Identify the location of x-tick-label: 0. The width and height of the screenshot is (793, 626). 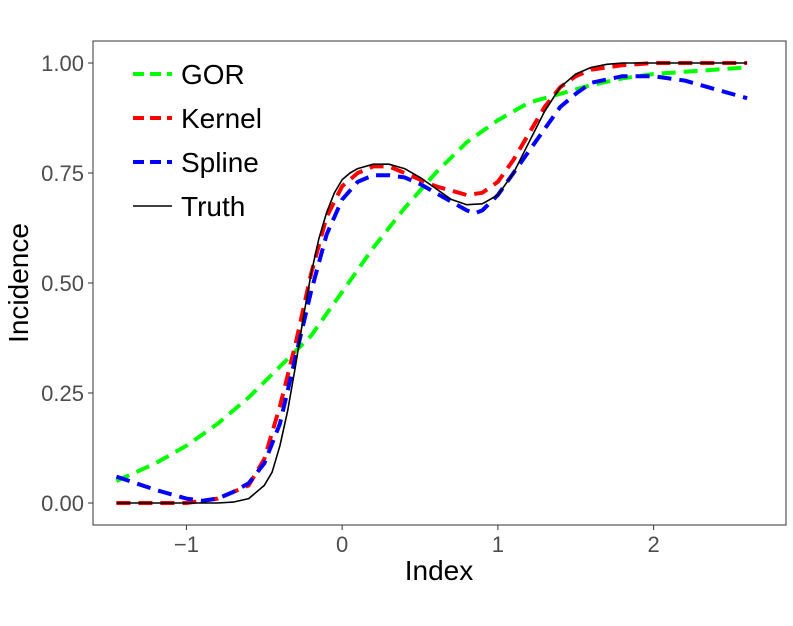
(342, 544).